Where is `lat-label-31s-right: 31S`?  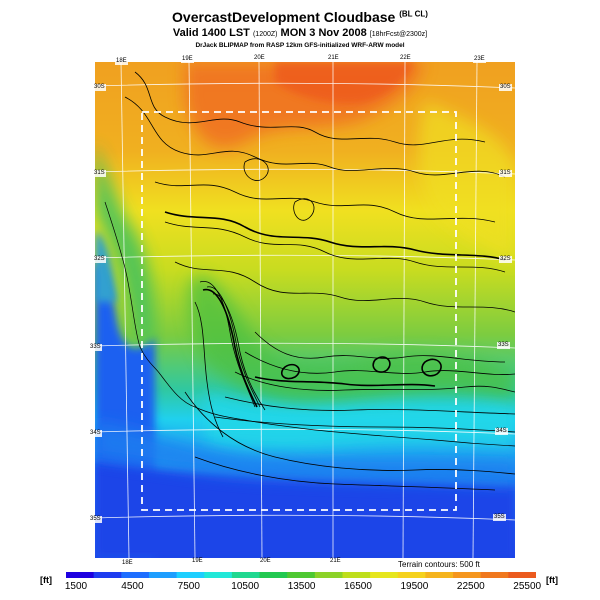
lat-label-31s-right: 31S is located at coordinates (505, 173).